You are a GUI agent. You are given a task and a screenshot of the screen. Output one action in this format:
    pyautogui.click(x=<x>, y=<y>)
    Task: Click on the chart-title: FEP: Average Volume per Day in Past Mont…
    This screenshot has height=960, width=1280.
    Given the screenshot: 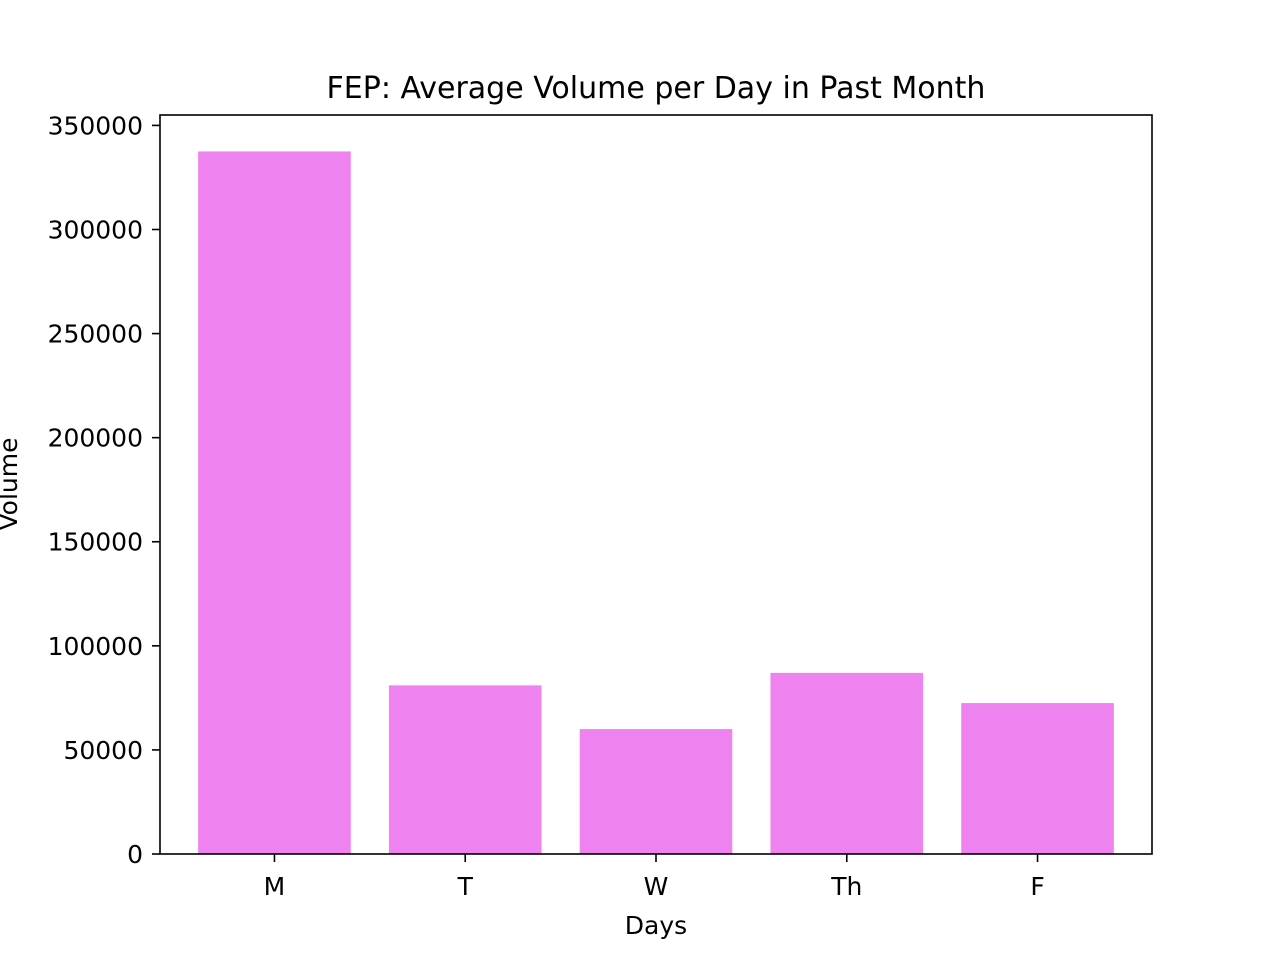 What is the action you would take?
    pyautogui.click(x=656, y=88)
    